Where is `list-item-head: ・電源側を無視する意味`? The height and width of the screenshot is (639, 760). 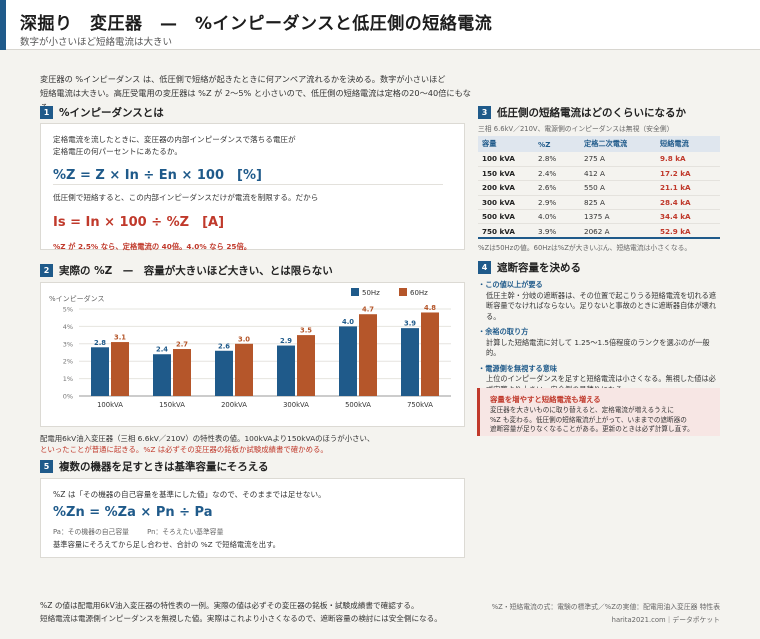
list-item-head: ・電源側を無視する意味 is located at coordinates (518, 368).